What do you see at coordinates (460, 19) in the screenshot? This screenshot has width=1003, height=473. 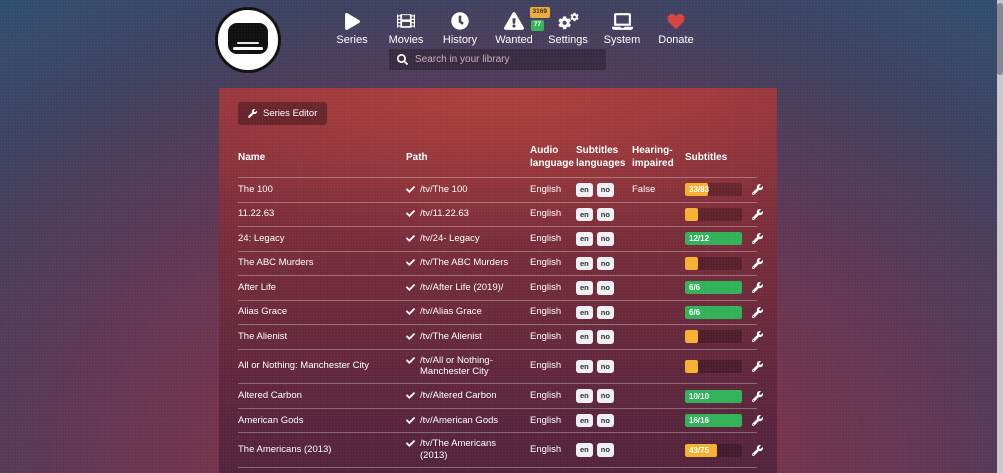 I see `clock-icon` at bounding box center [460, 19].